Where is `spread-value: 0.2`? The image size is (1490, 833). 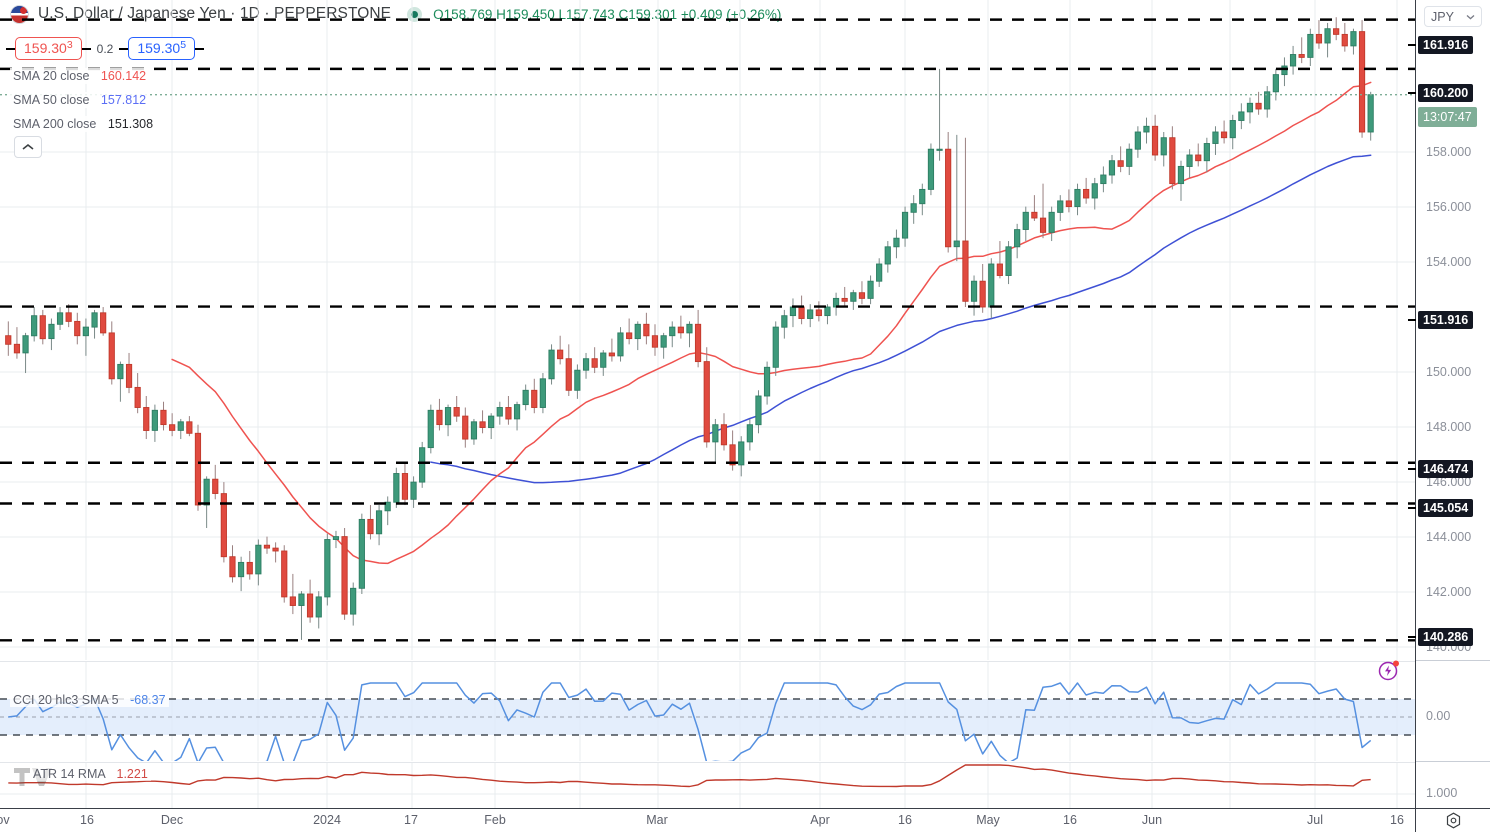 spread-value: 0.2 is located at coordinates (105, 48).